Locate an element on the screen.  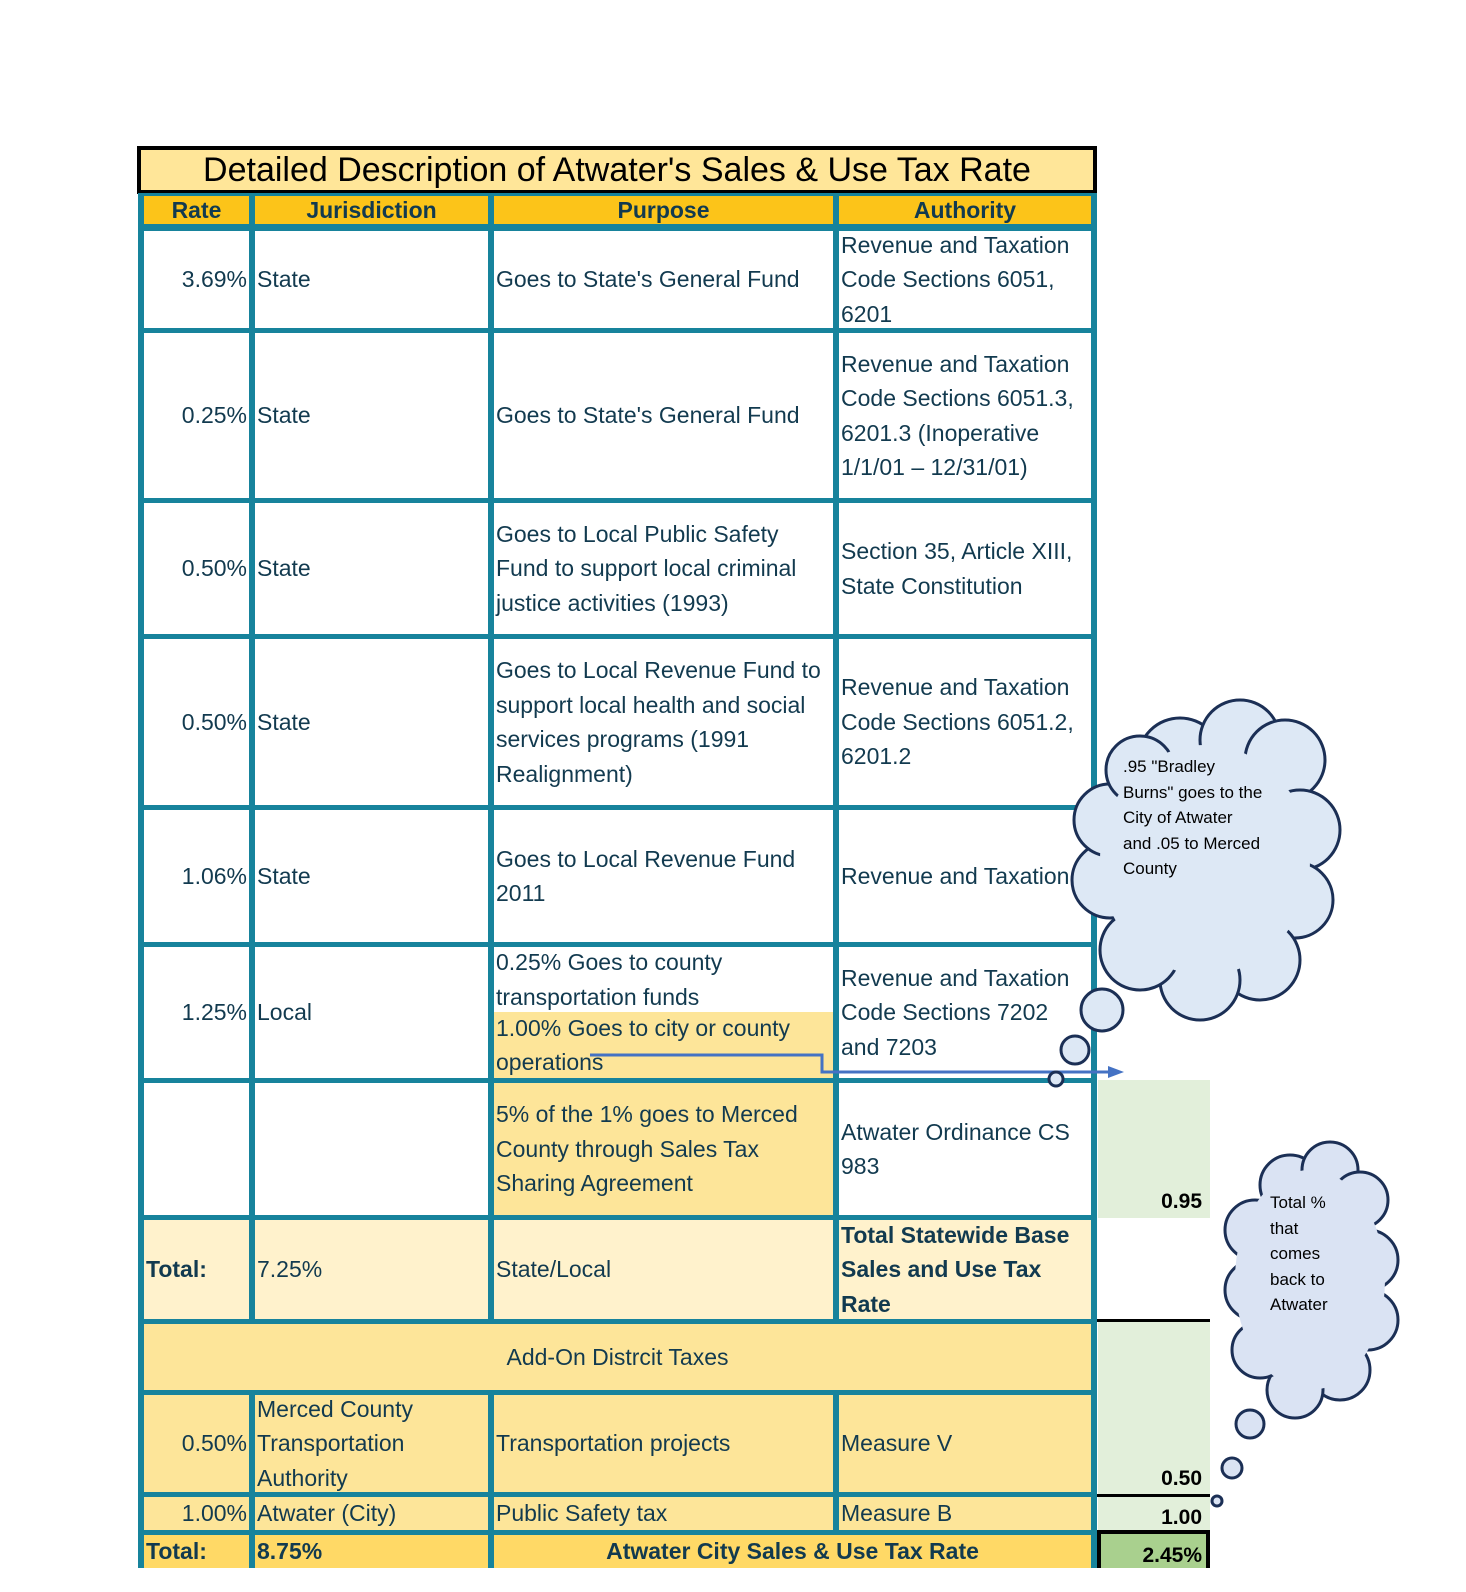
rate-cell: 0.25% is located at coordinates (196, 415).